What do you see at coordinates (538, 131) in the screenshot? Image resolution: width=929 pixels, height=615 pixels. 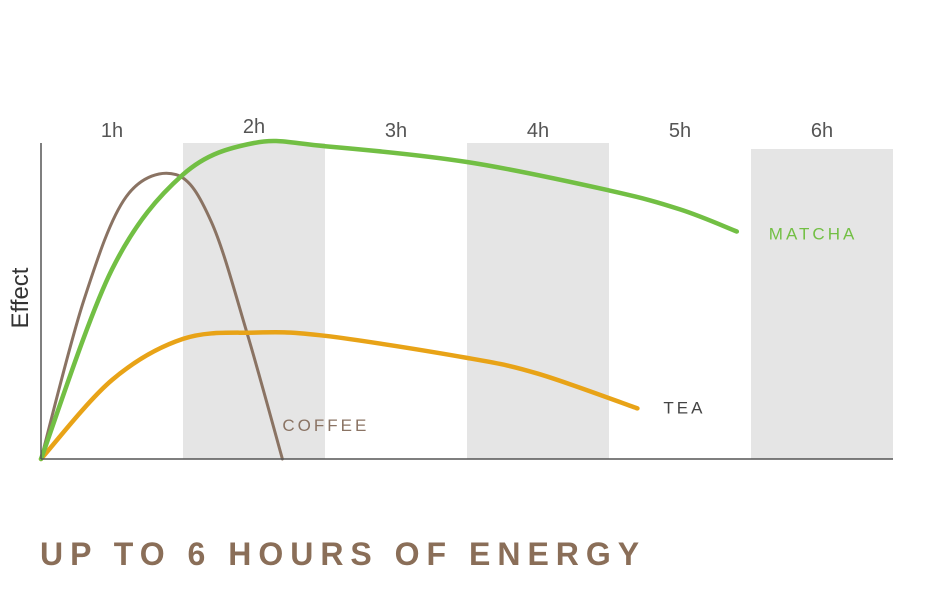 I see `tick-label-4h: 4h` at bounding box center [538, 131].